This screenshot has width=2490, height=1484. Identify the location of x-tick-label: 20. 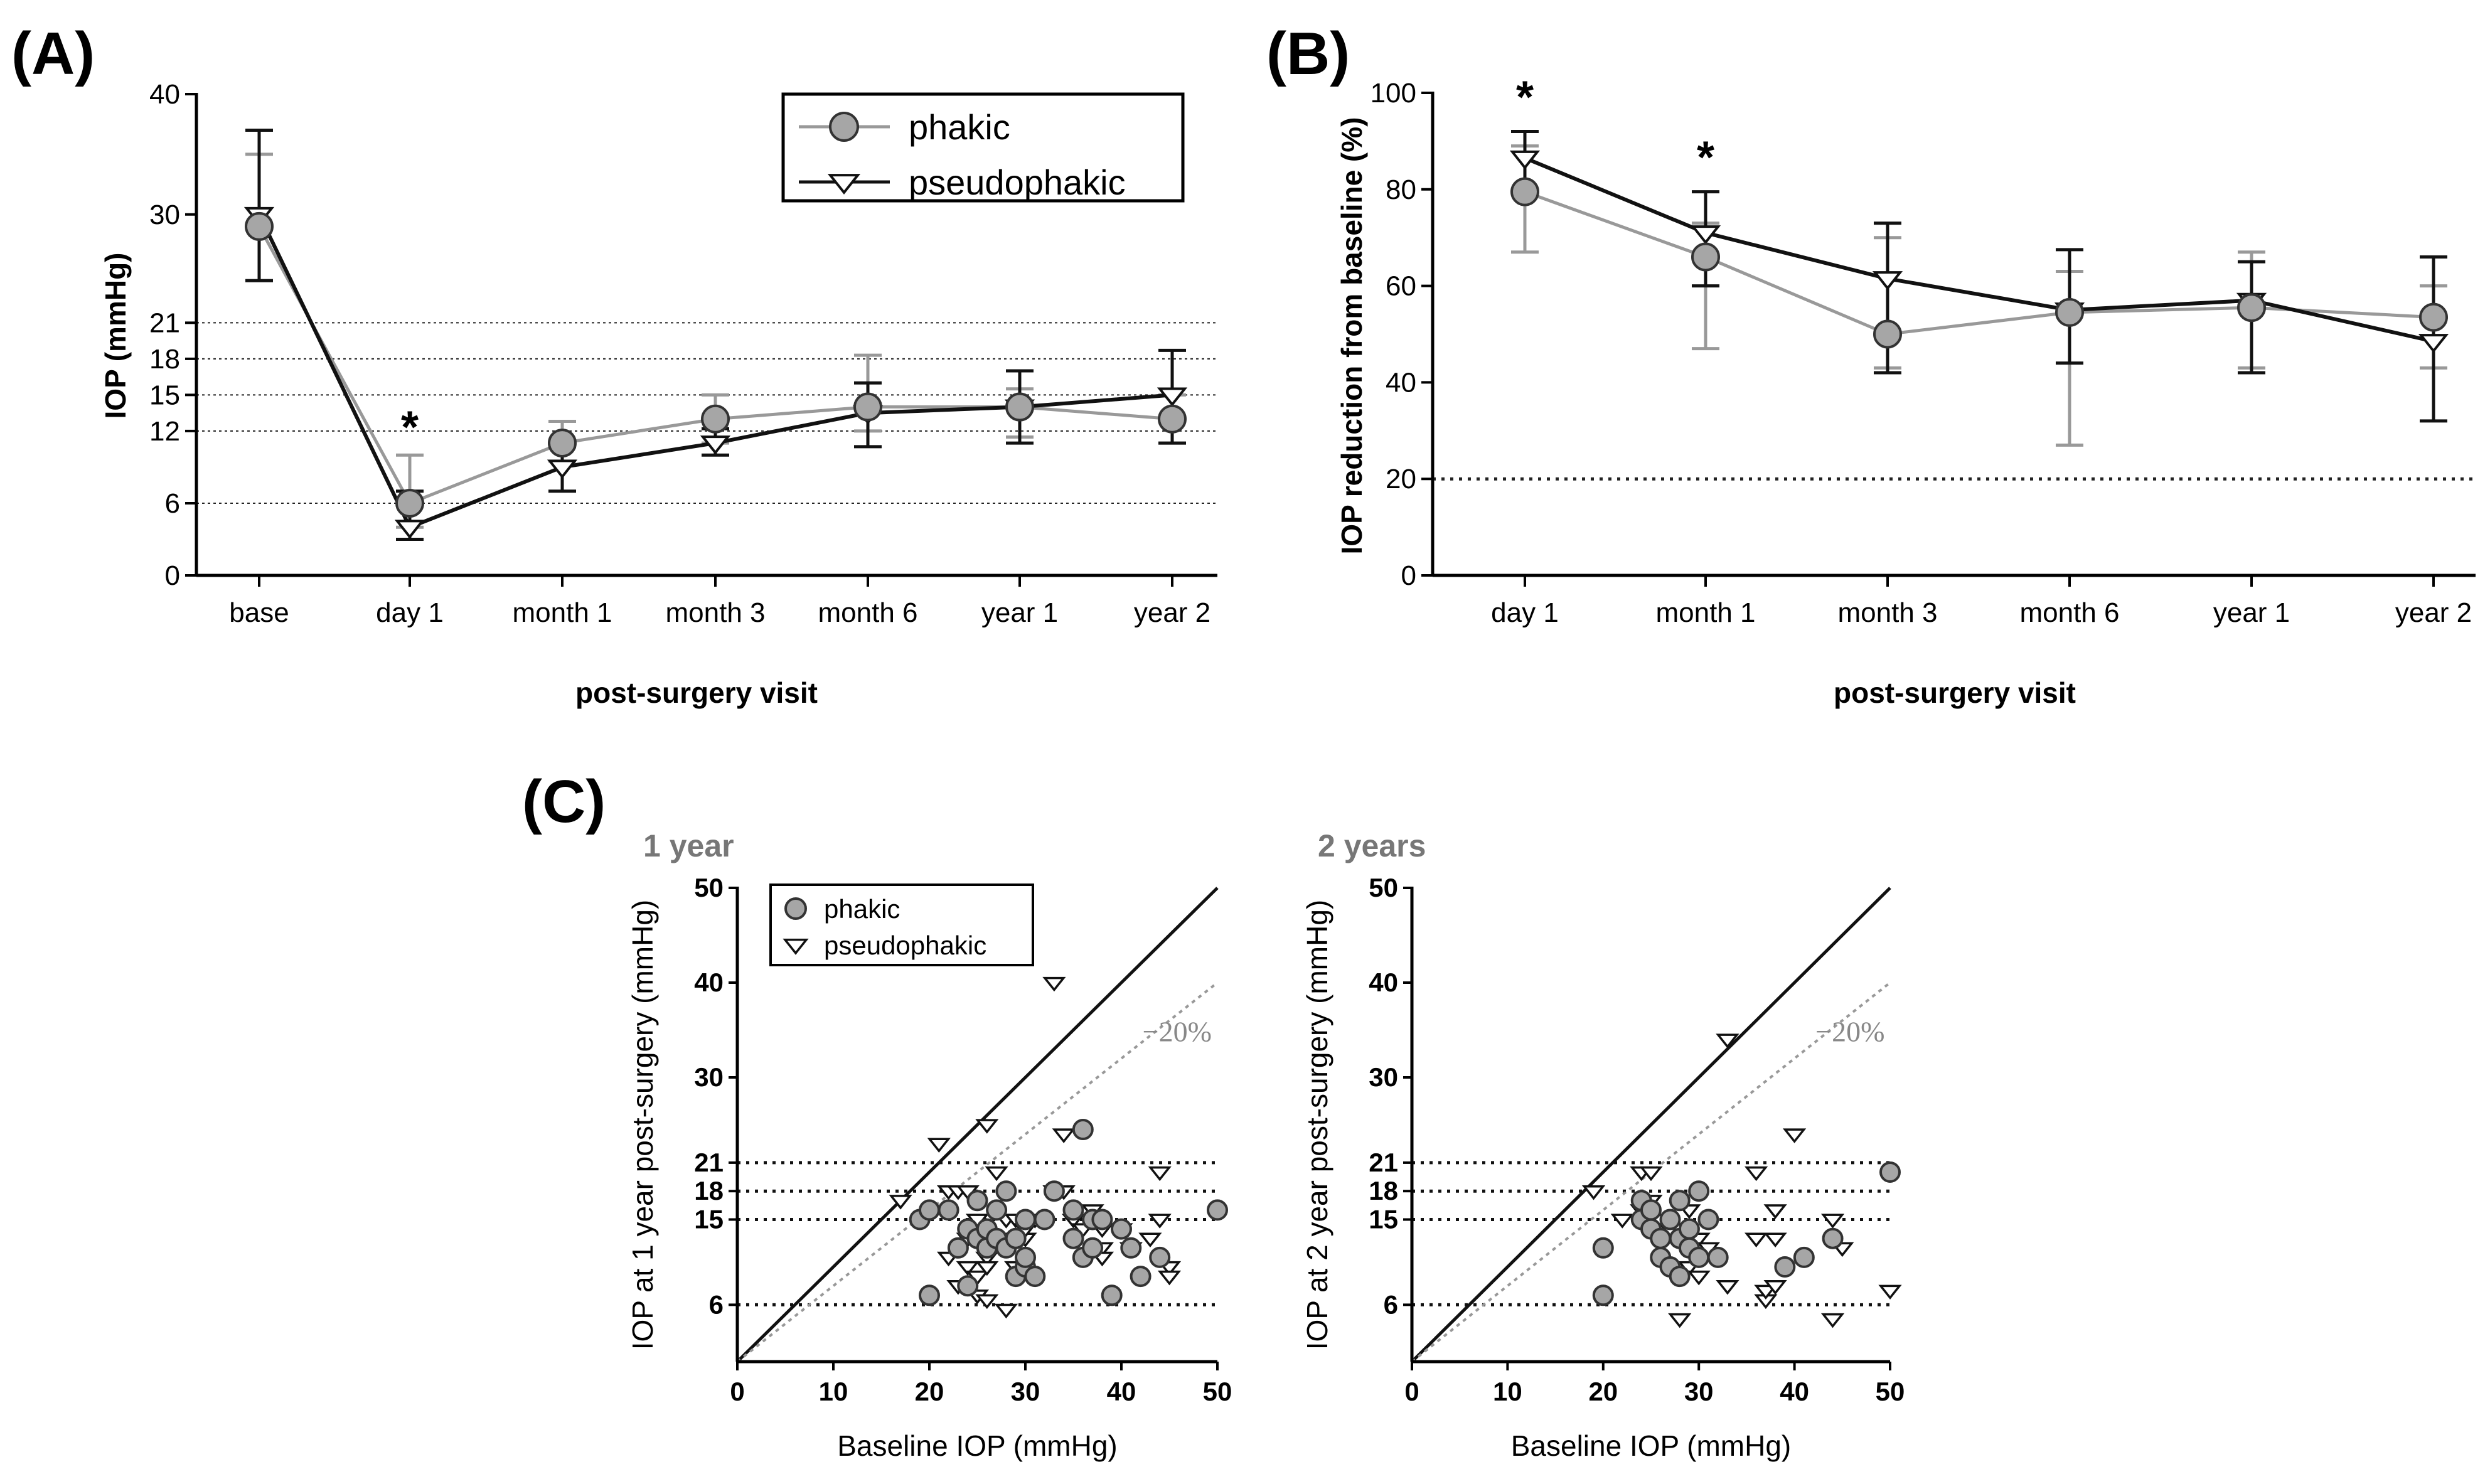
(1603, 1391).